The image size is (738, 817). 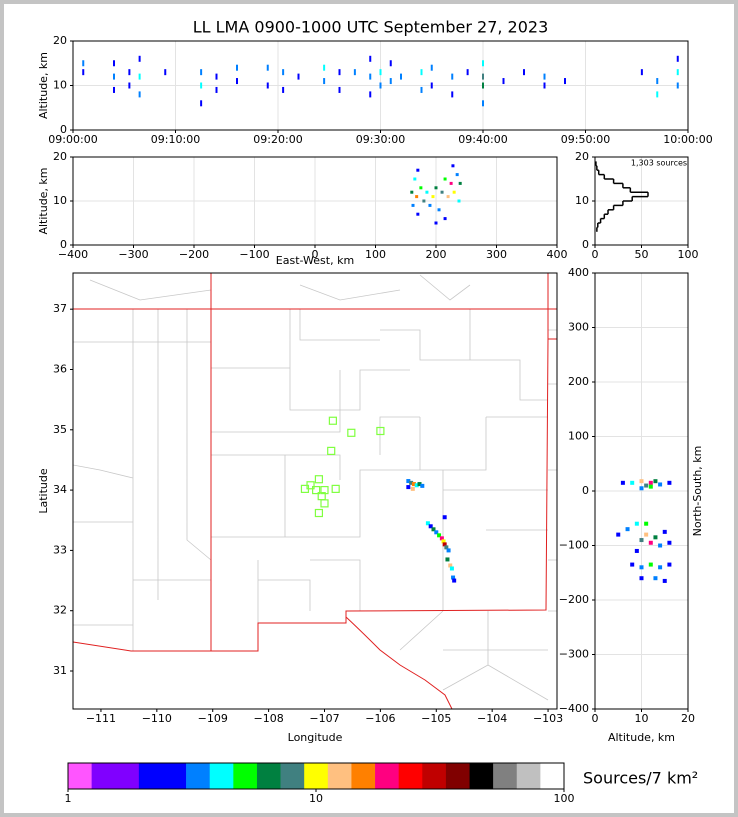 I want to click on y-tick-label: −300, so click(x=574, y=654).